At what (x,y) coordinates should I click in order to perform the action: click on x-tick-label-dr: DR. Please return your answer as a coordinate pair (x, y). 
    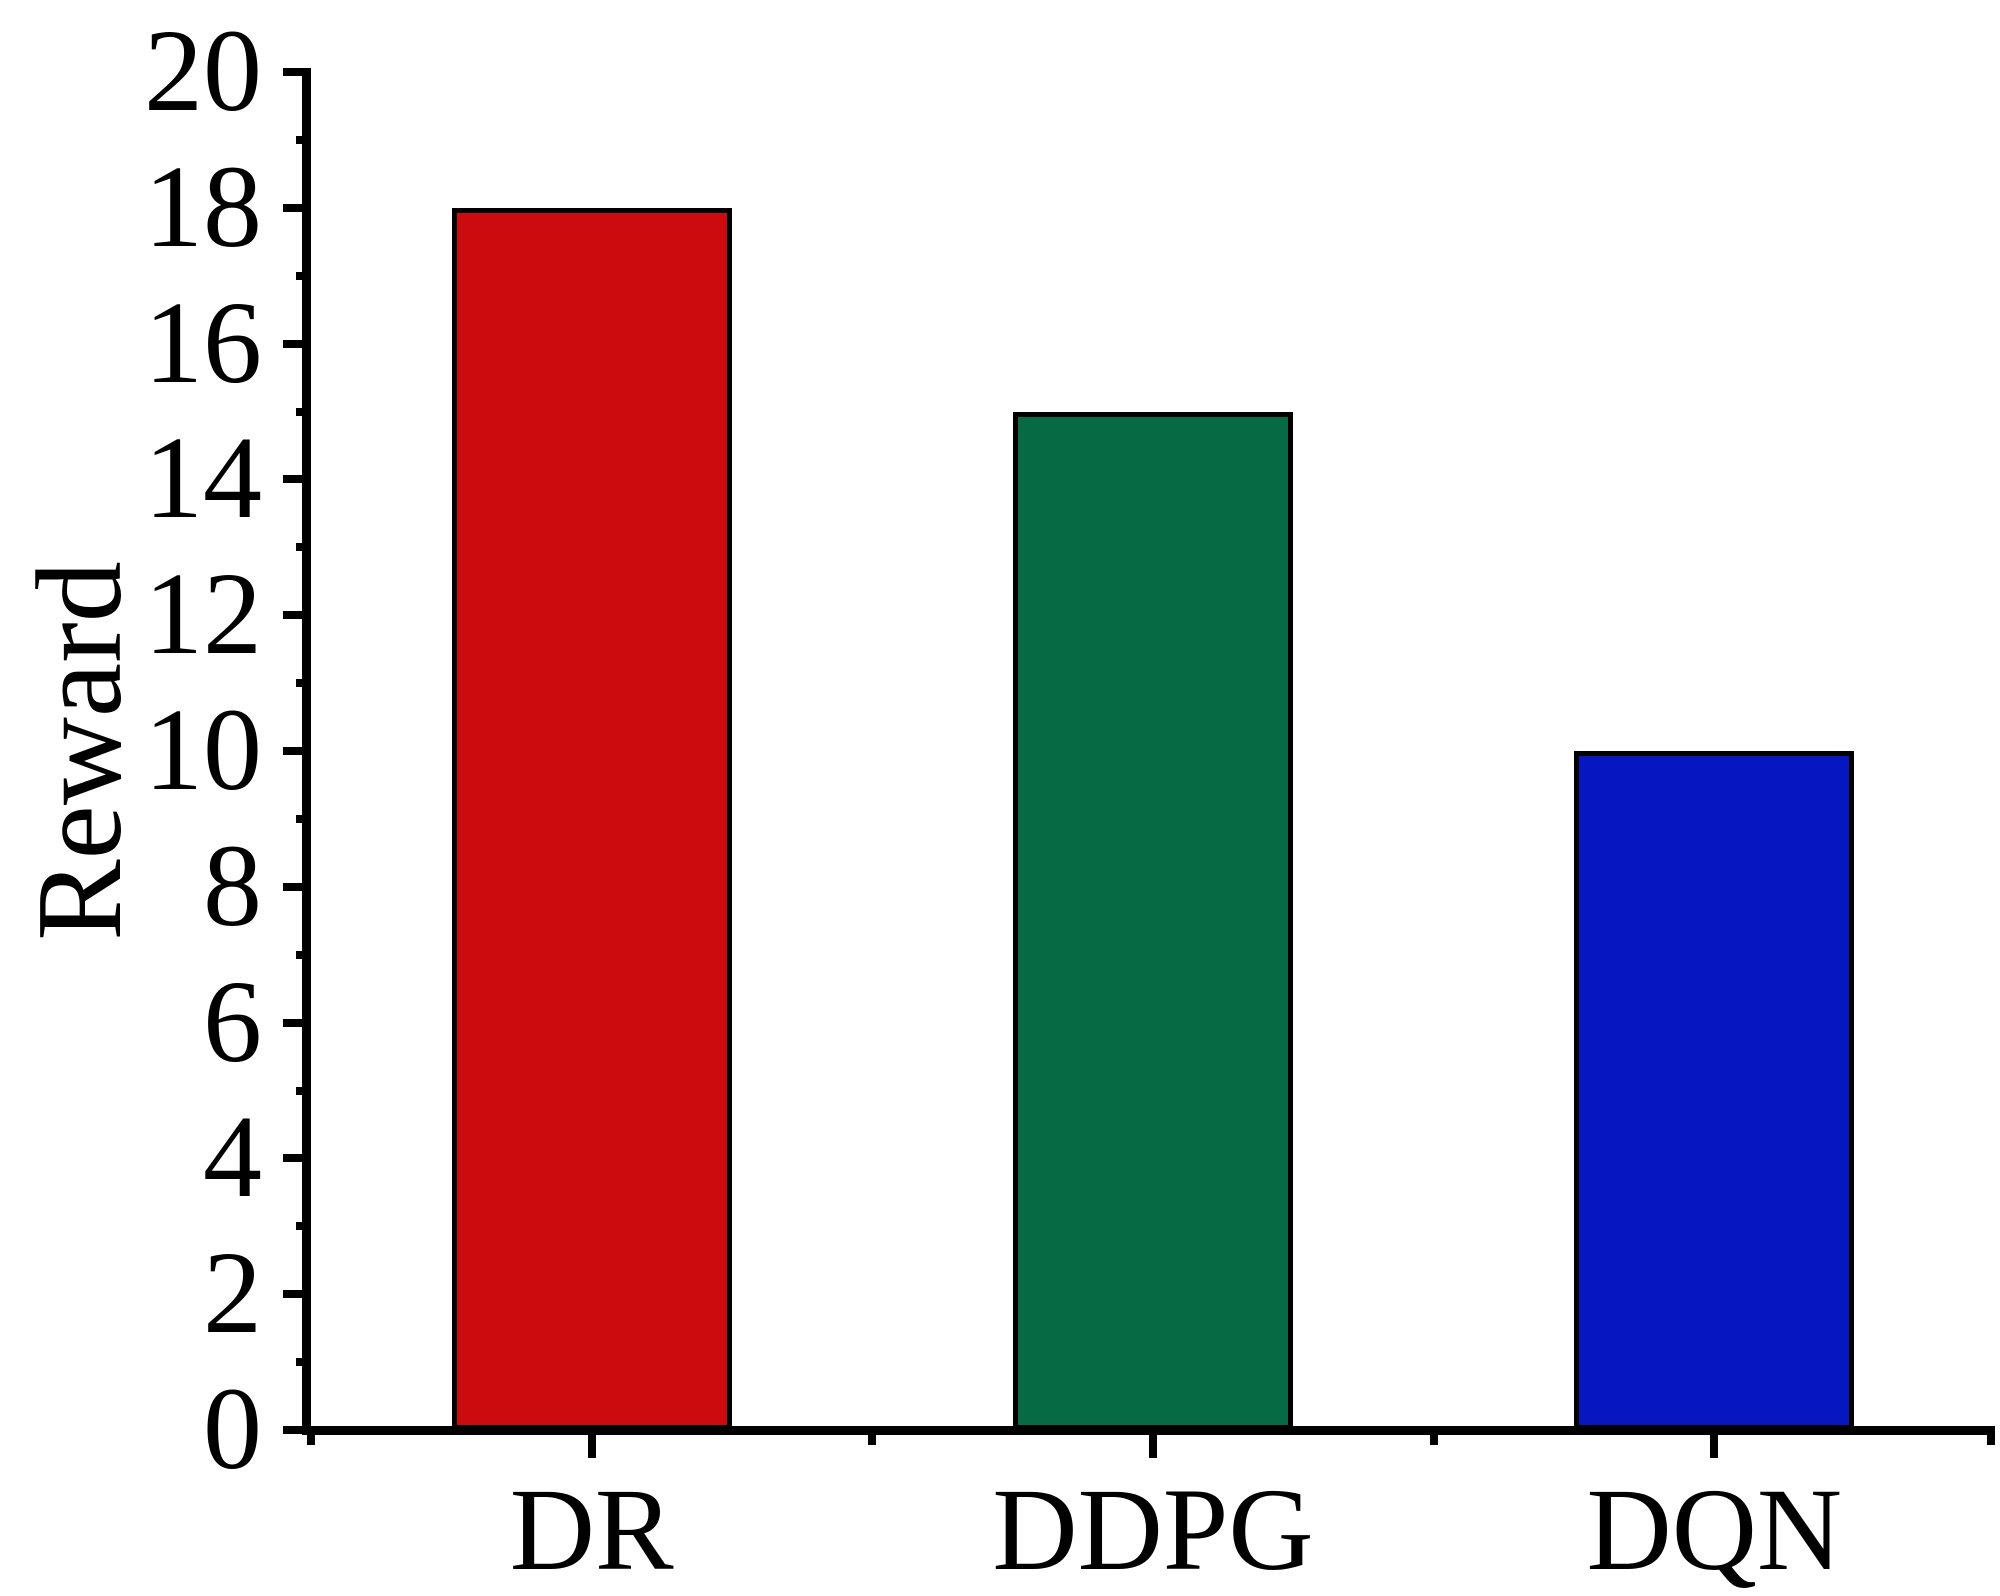
    Looking at the image, I should click on (591, 1529).